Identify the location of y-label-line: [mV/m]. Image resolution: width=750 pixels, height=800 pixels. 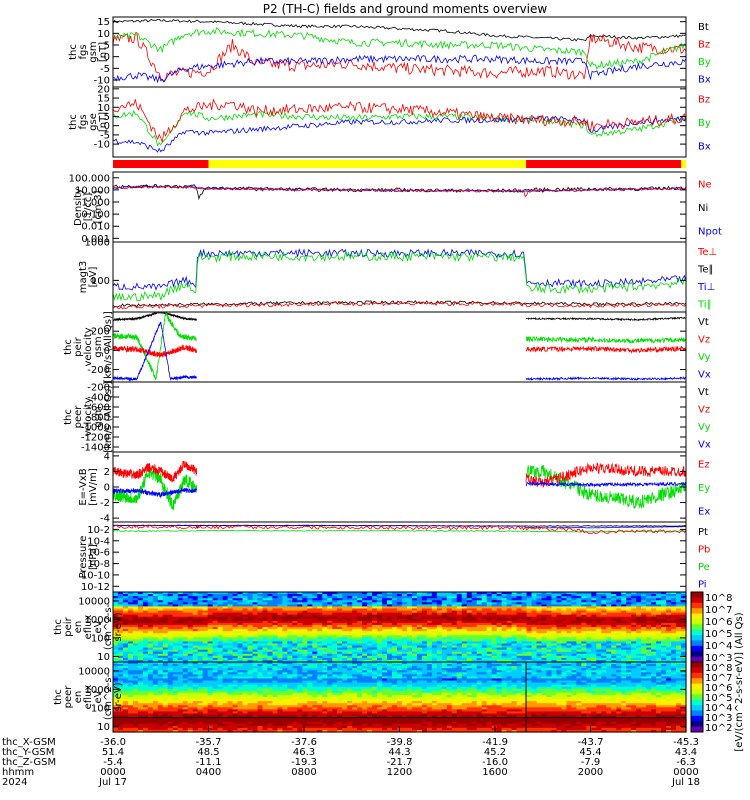
(93, 487).